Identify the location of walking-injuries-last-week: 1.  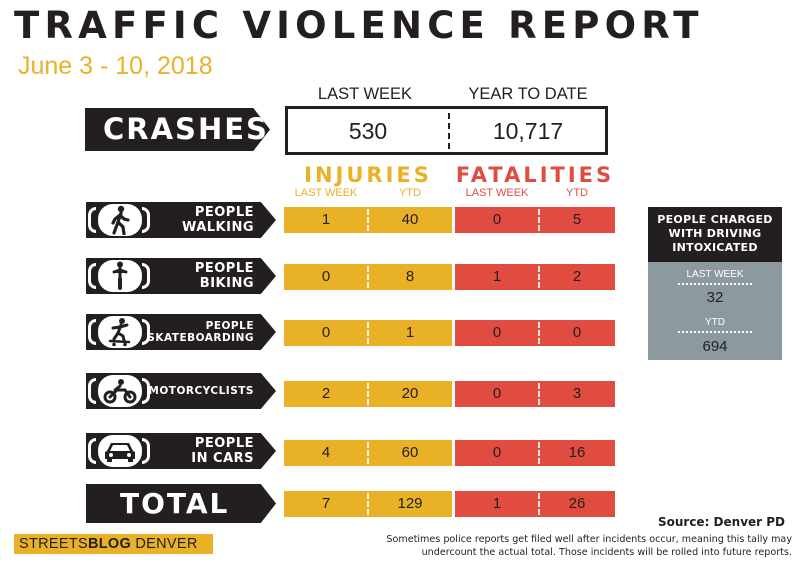
(326, 220).